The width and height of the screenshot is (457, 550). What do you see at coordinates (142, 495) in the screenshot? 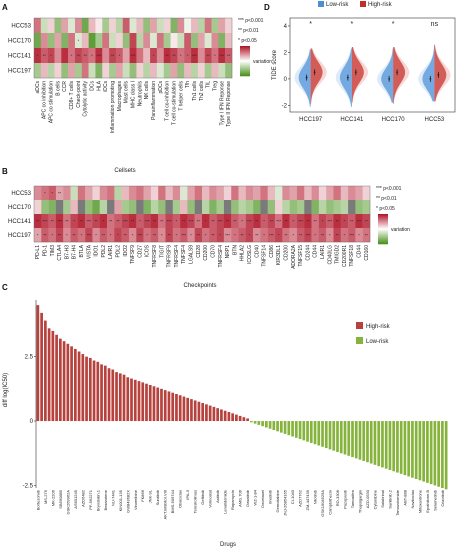
I see `panel-c-x-tick-label: FK866` at bounding box center [142, 495].